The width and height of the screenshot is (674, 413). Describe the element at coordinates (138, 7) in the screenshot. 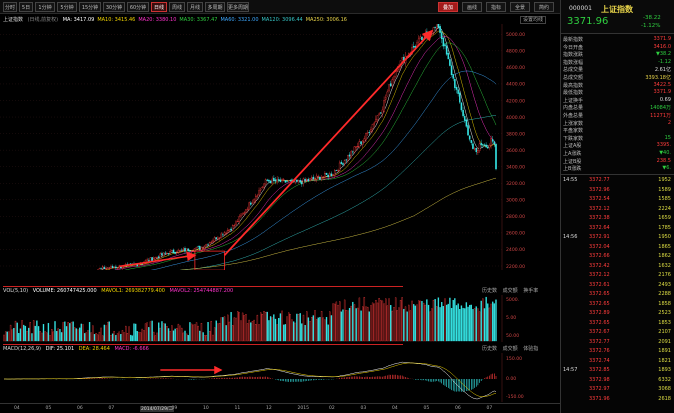

I see `period-tab-6: 60分钟` at that location.